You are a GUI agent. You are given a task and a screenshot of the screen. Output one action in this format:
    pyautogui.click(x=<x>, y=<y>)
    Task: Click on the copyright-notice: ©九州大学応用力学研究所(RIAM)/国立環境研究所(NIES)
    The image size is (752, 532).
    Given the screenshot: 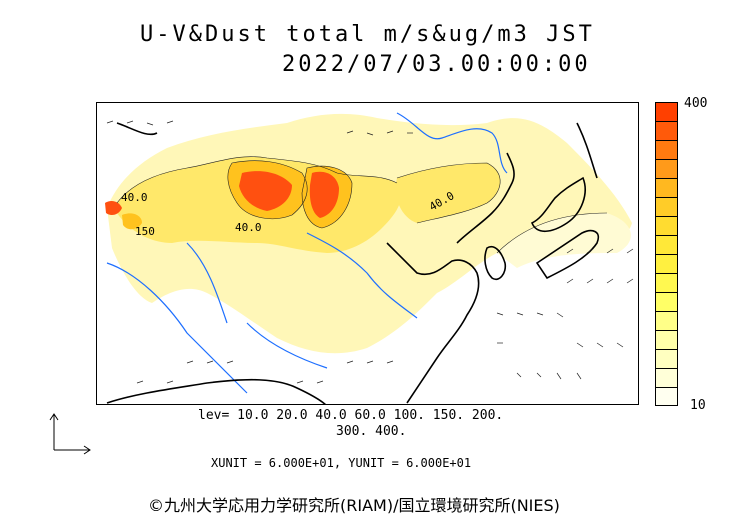 What is the action you would take?
    pyautogui.click(x=354, y=505)
    